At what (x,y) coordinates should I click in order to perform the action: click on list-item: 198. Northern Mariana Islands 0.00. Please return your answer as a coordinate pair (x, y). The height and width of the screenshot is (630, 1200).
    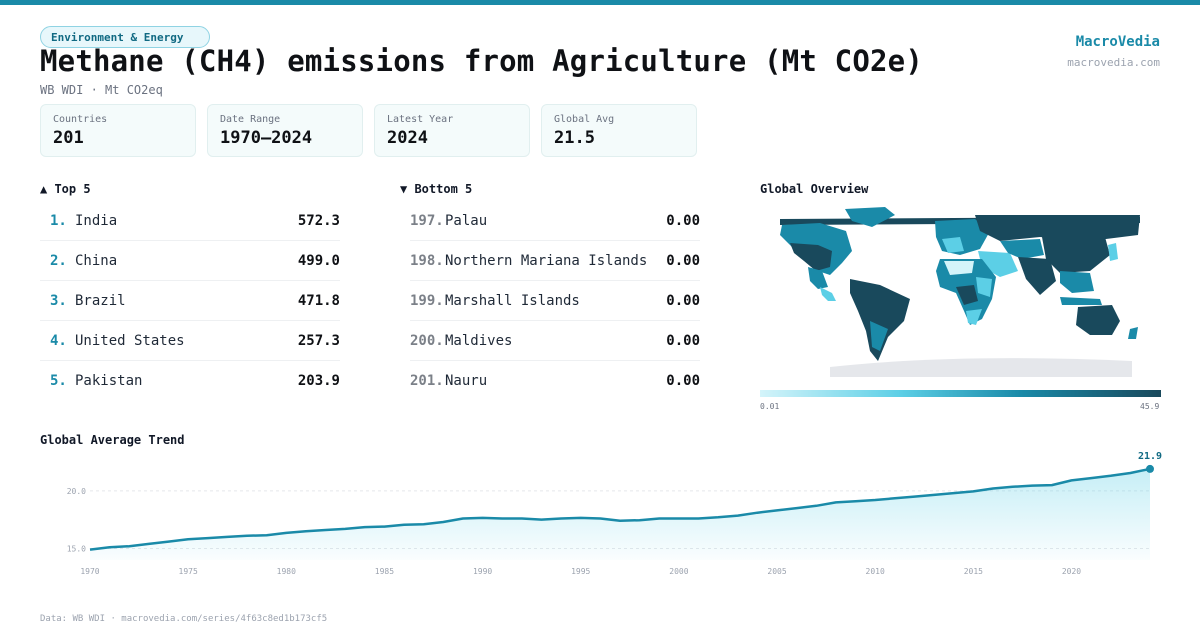
    Looking at the image, I should click on (555, 261).